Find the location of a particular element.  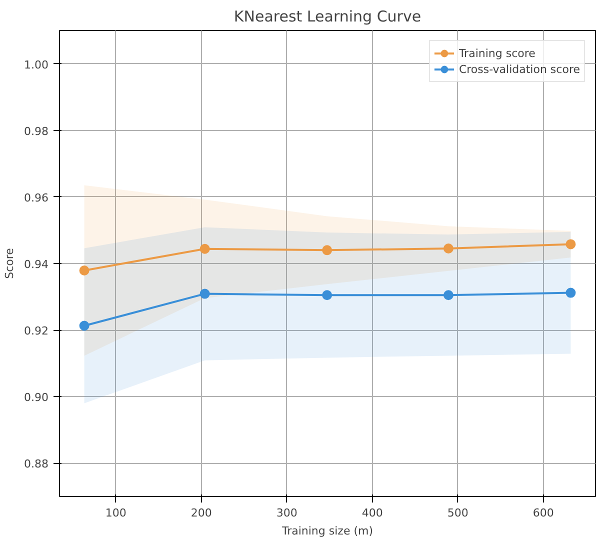

y-axis-title: Score is located at coordinates (9, 263).